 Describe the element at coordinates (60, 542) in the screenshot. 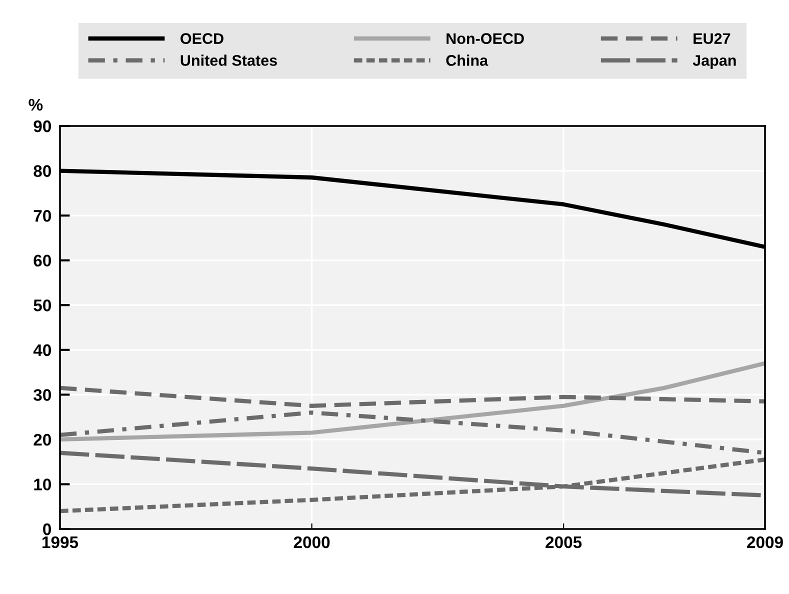

I see `x-tick-label: 1995` at that location.